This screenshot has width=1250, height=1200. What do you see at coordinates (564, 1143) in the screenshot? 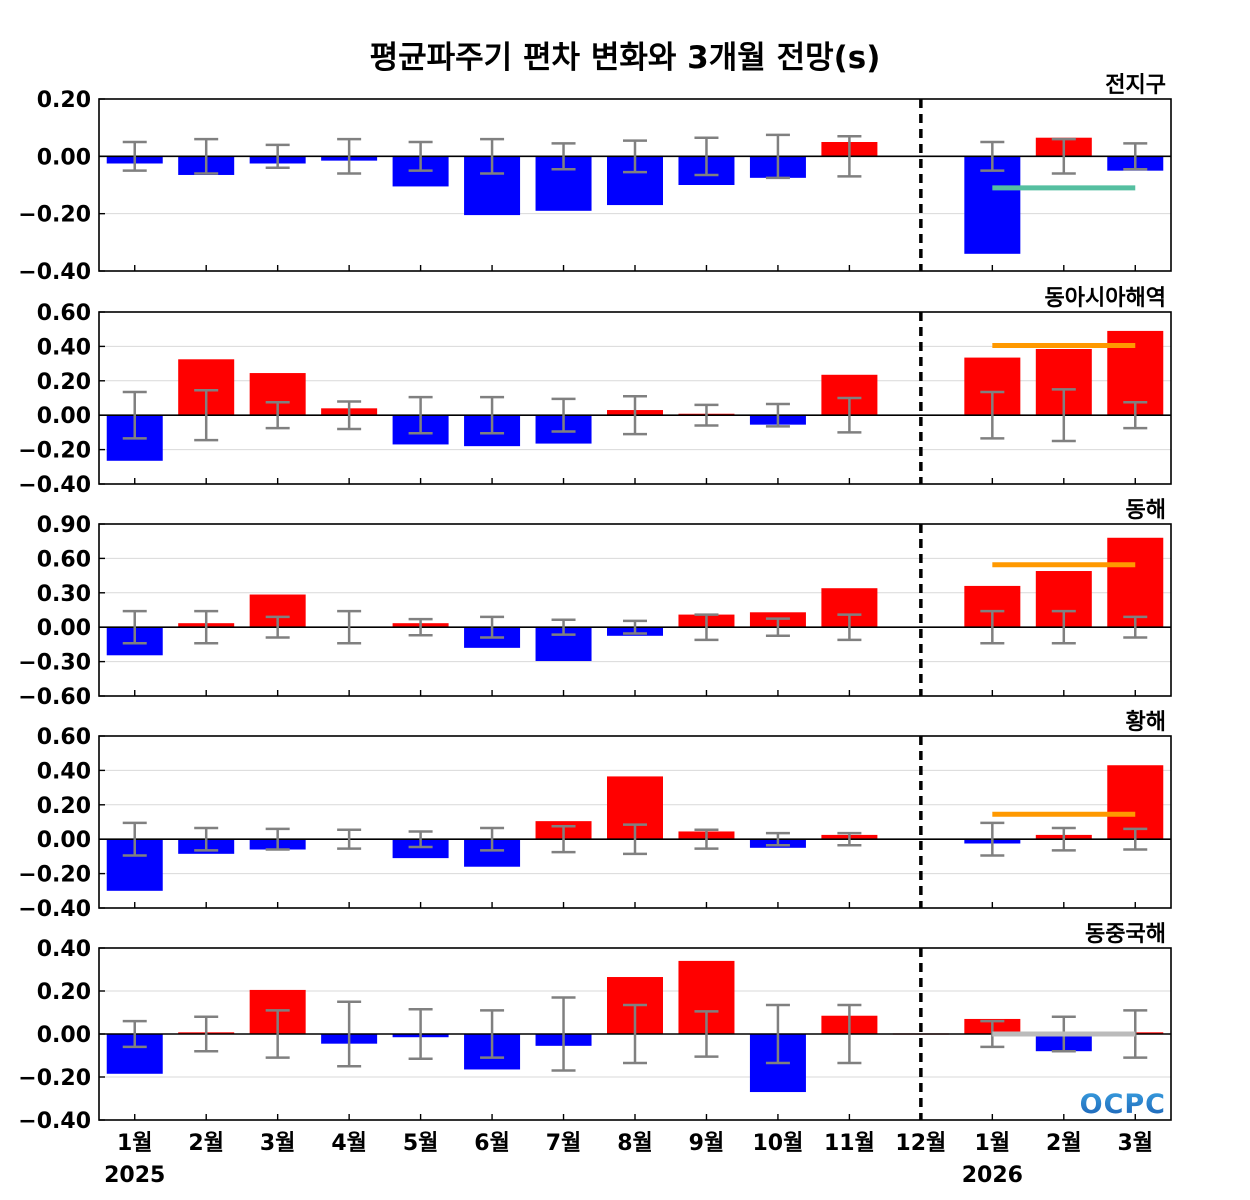
I see `x-tick-label: 7월` at bounding box center [564, 1143].